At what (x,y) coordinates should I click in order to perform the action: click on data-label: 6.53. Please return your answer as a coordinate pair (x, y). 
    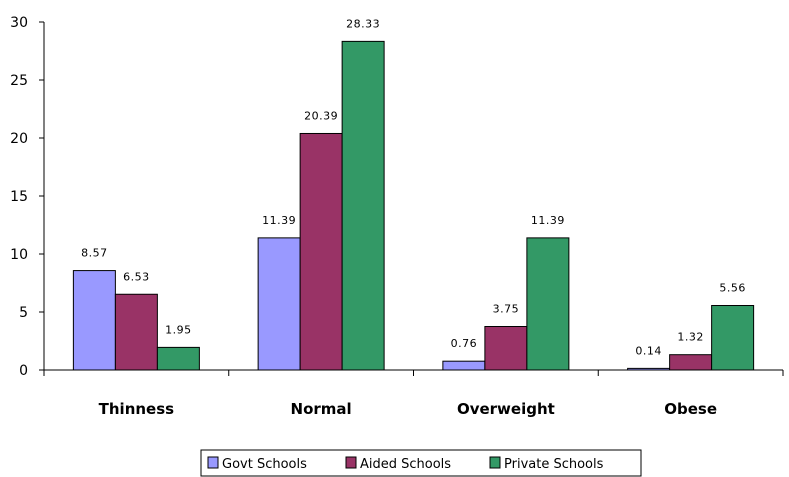
    Looking at the image, I should click on (136, 276).